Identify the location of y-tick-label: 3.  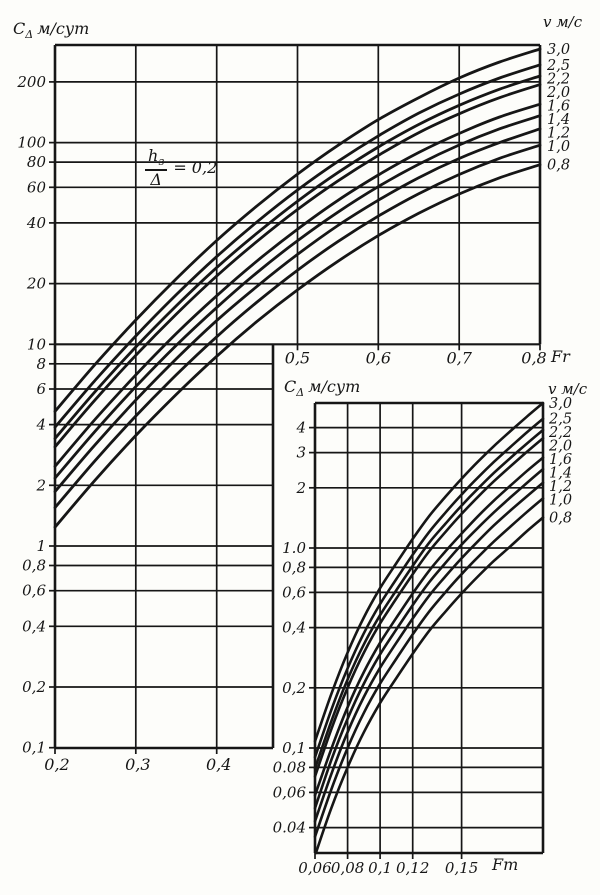
(301, 453).